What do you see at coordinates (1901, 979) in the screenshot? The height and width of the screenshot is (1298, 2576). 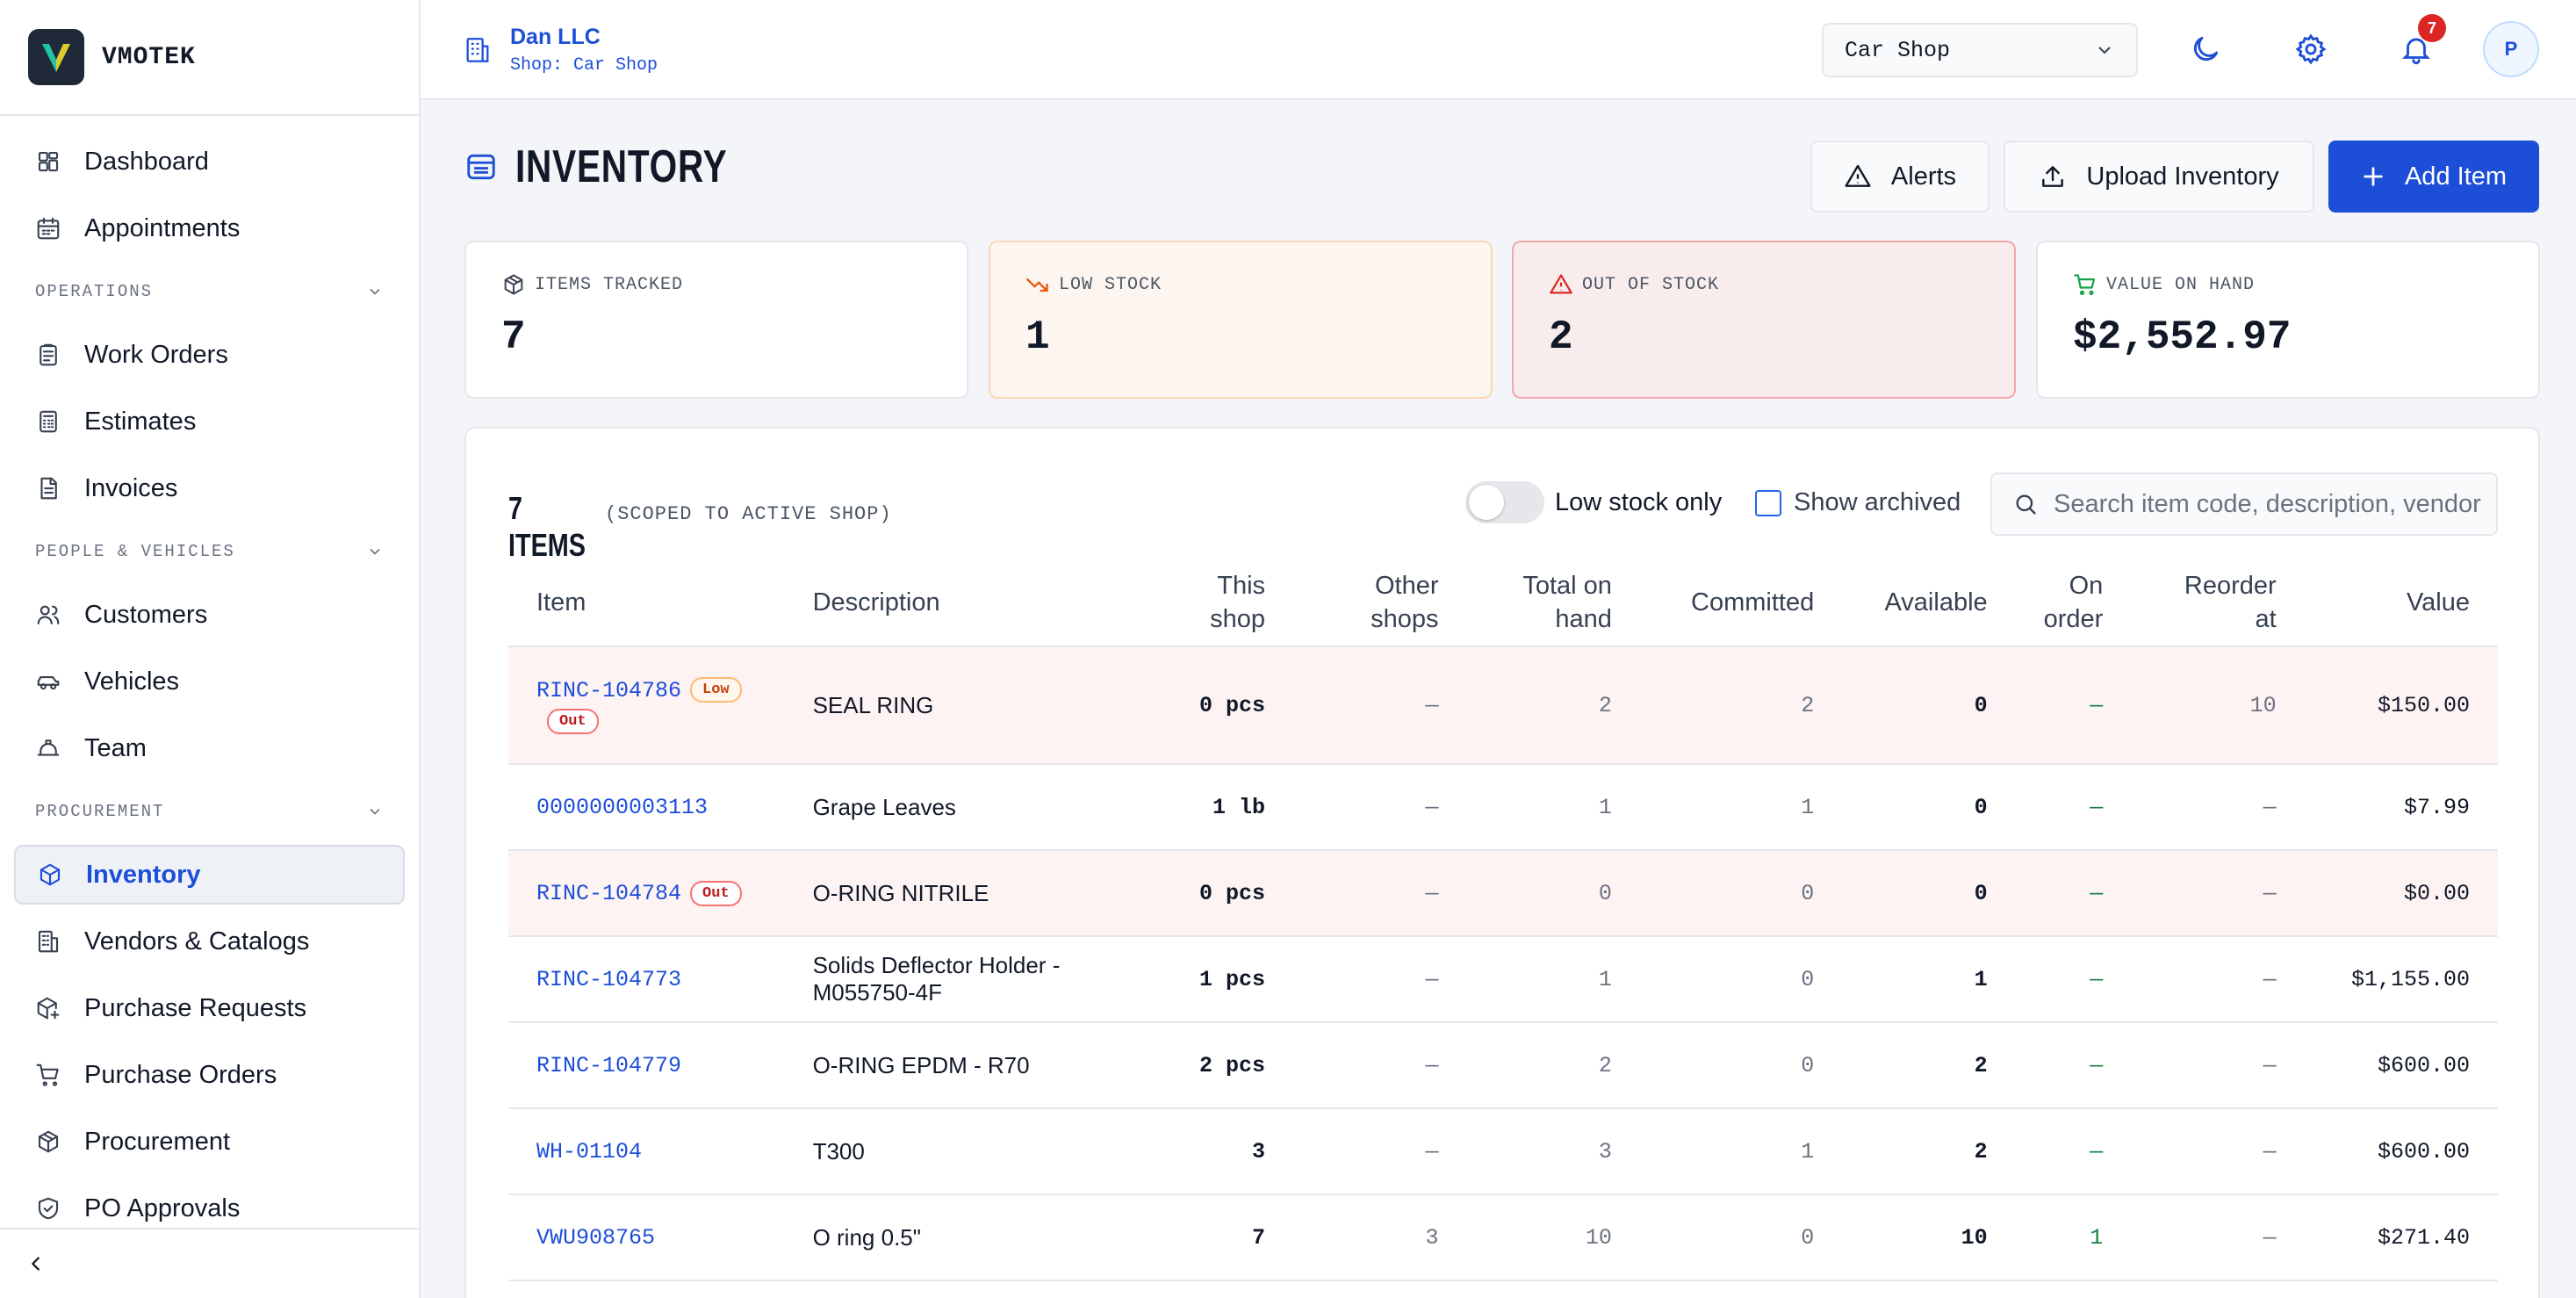 I see `cell-available: 1` at bounding box center [1901, 979].